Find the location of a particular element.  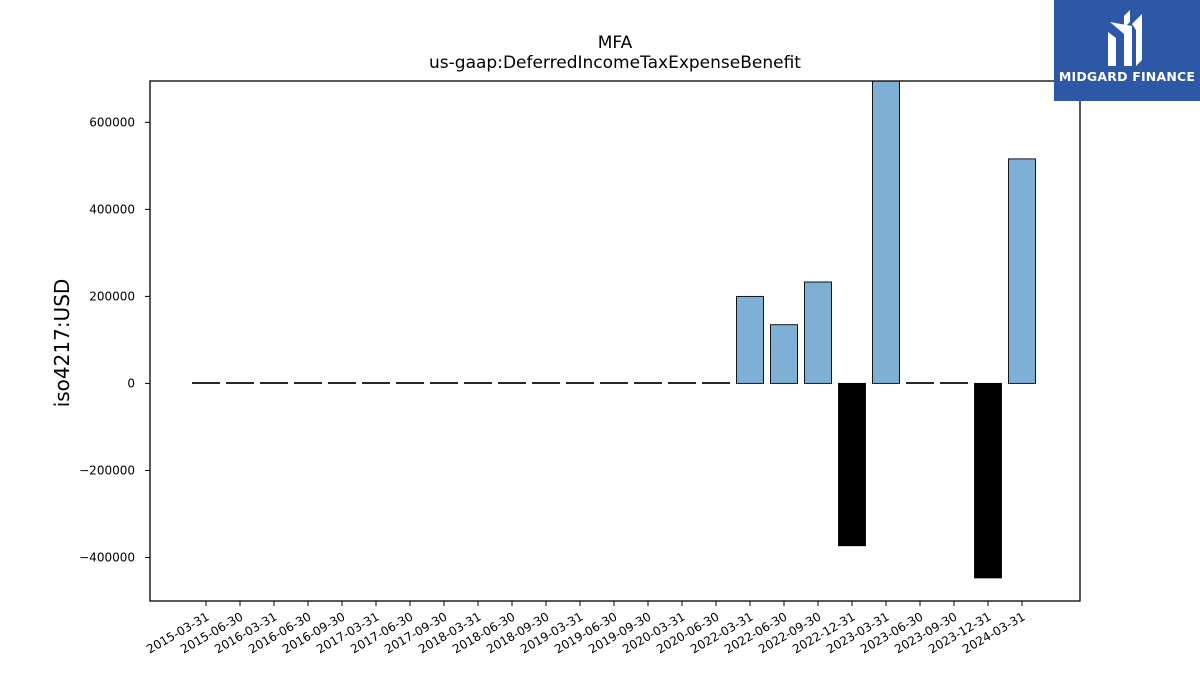

brand-logo: MIDGARD FINANCE is located at coordinates (1127, 50).